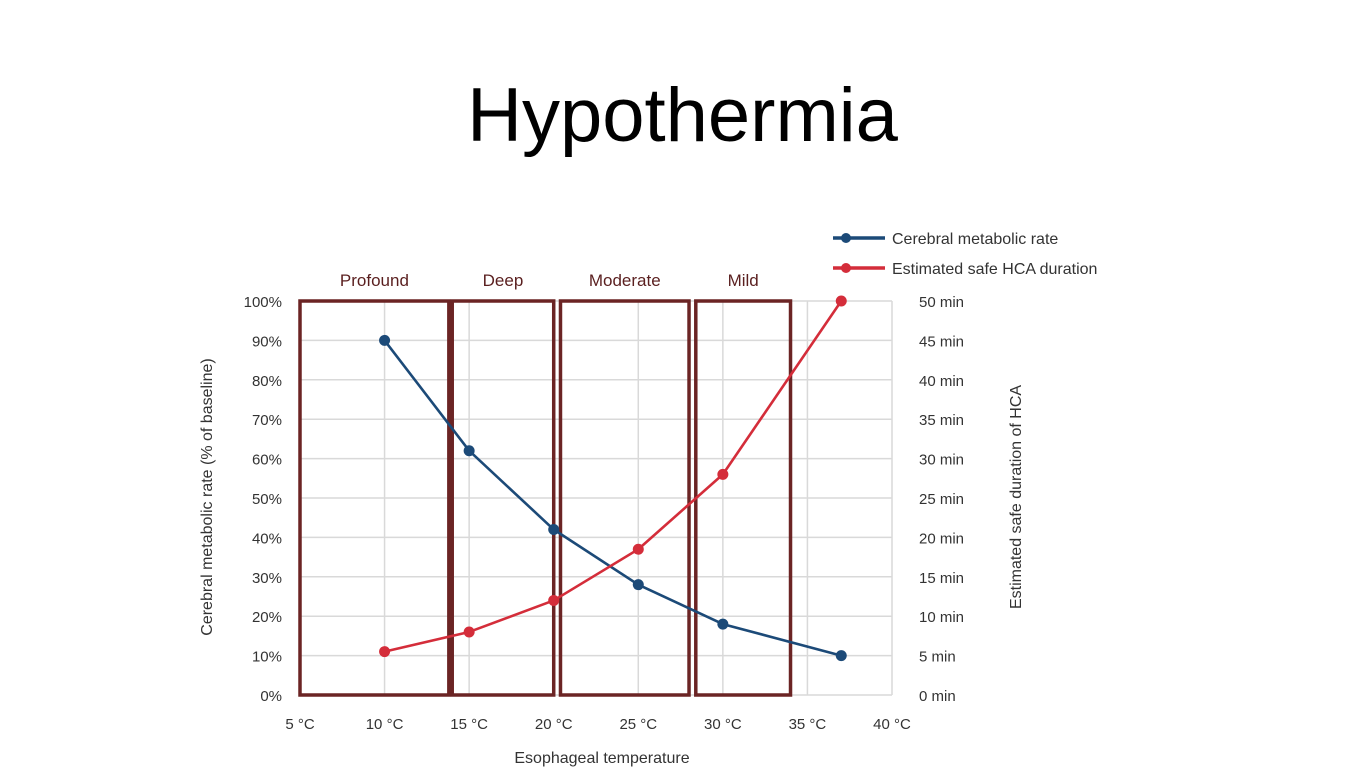 Image resolution: width=1365 pixels, height=768 pixels. What do you see at coordinates (1016, 497) in the screenshot?
I see `y-axis-right-label: Estimated safe duration of HCA` at bounding box center [1016, 497].